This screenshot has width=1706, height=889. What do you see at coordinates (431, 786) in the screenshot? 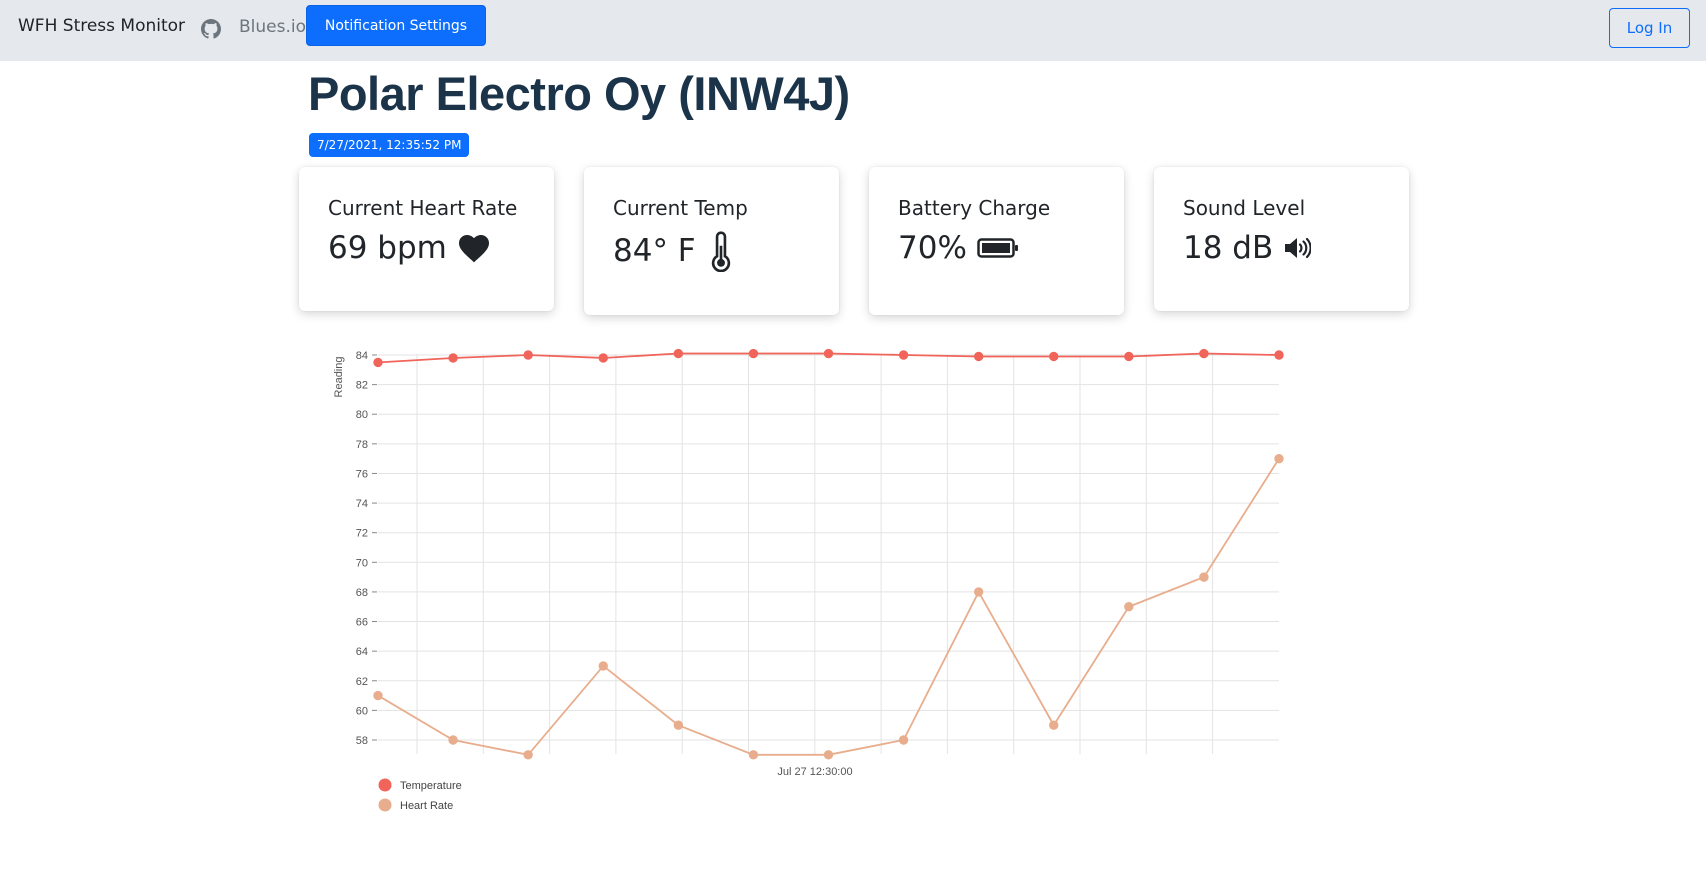
I see `legend-label: Temperature` at bounding box center [431, 786].